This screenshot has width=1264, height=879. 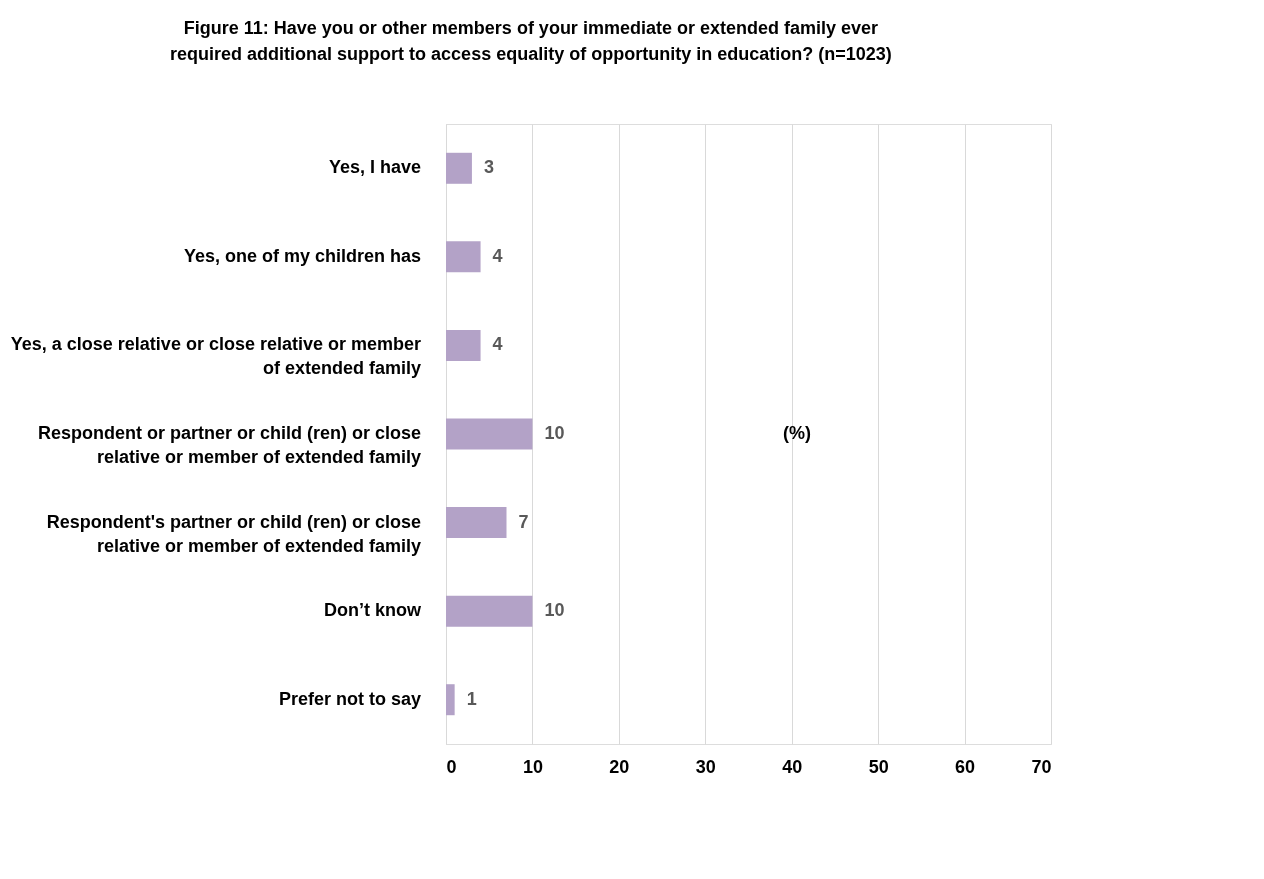 What do you see at coordinates (878, 766) in the screenshot?
I see `x-tick-label: 50` at bounding box center [878, 766].